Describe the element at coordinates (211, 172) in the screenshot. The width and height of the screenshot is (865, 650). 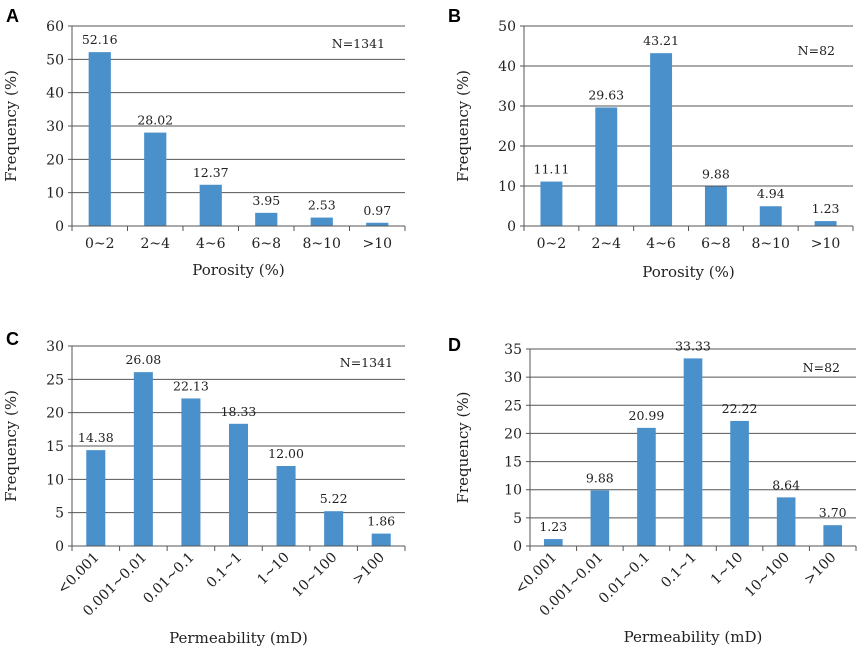
I see `data-label: 12.37` at that location.